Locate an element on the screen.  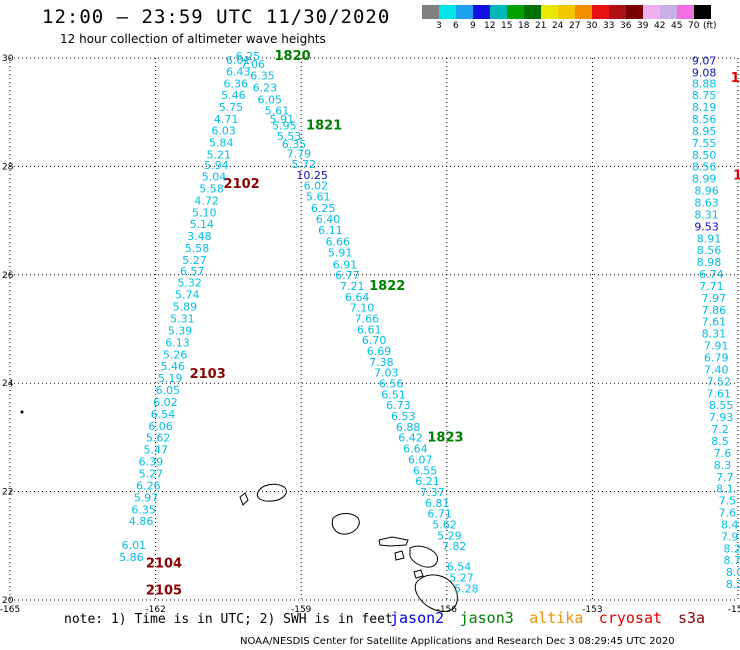
swh-value: 5.19 is located at coordinates (170, 378).